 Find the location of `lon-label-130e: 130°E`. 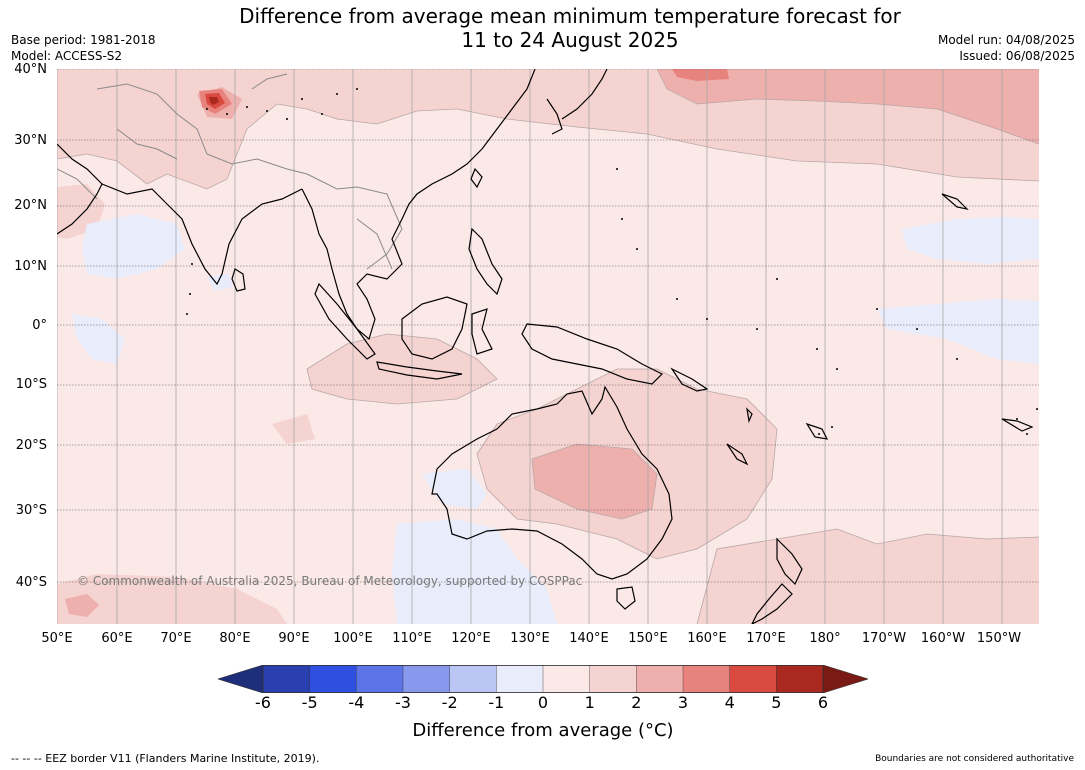

lon-label-130e: 130°E is located at coordinates (530, 638).